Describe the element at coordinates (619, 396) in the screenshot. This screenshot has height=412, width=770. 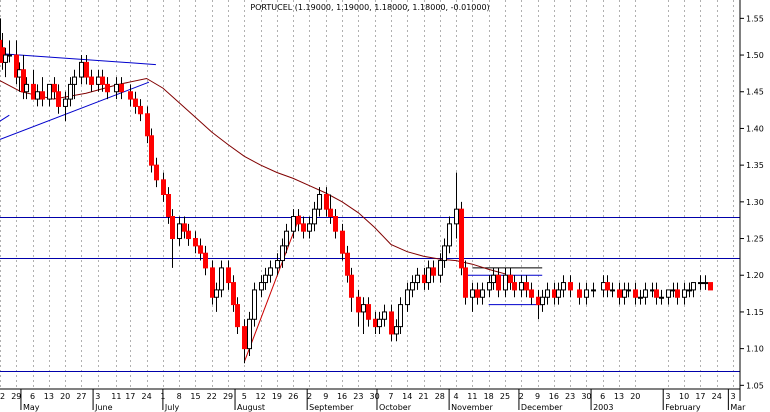
I see `x-tick-label: 13` at that location.